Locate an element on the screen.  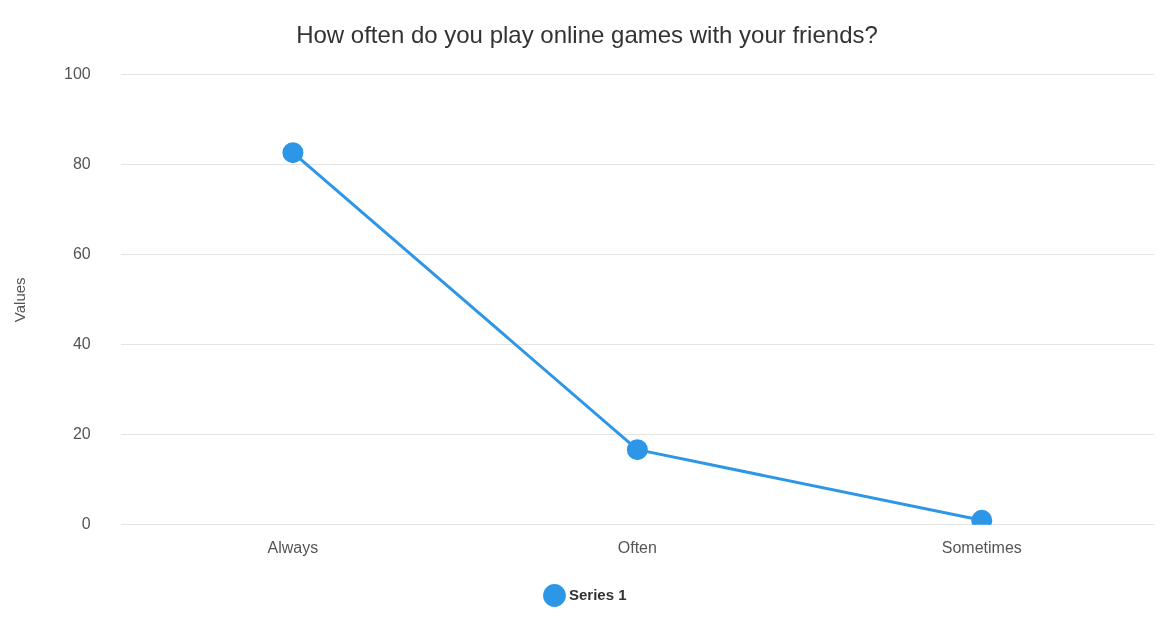
y-tick-label: 100 is located at coordinates (77, 74).